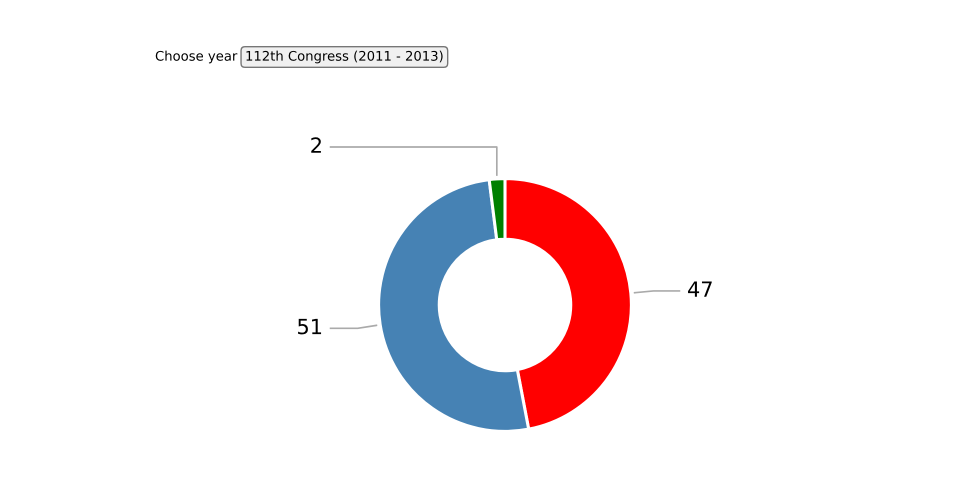  What do you see at coordinates (700, 289) in the screenshot?
I see `data-label: 47` at bounding box center [700, 289].